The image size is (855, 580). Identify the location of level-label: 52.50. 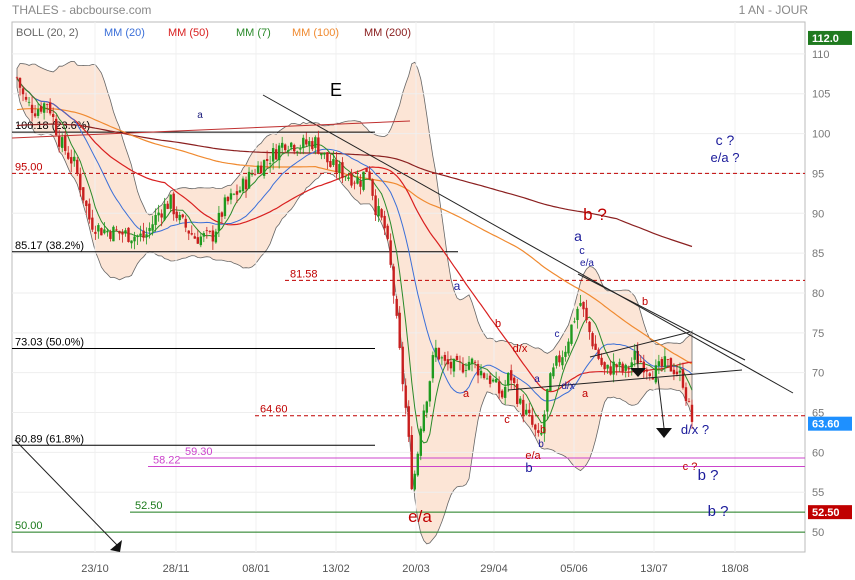
(149, 506).